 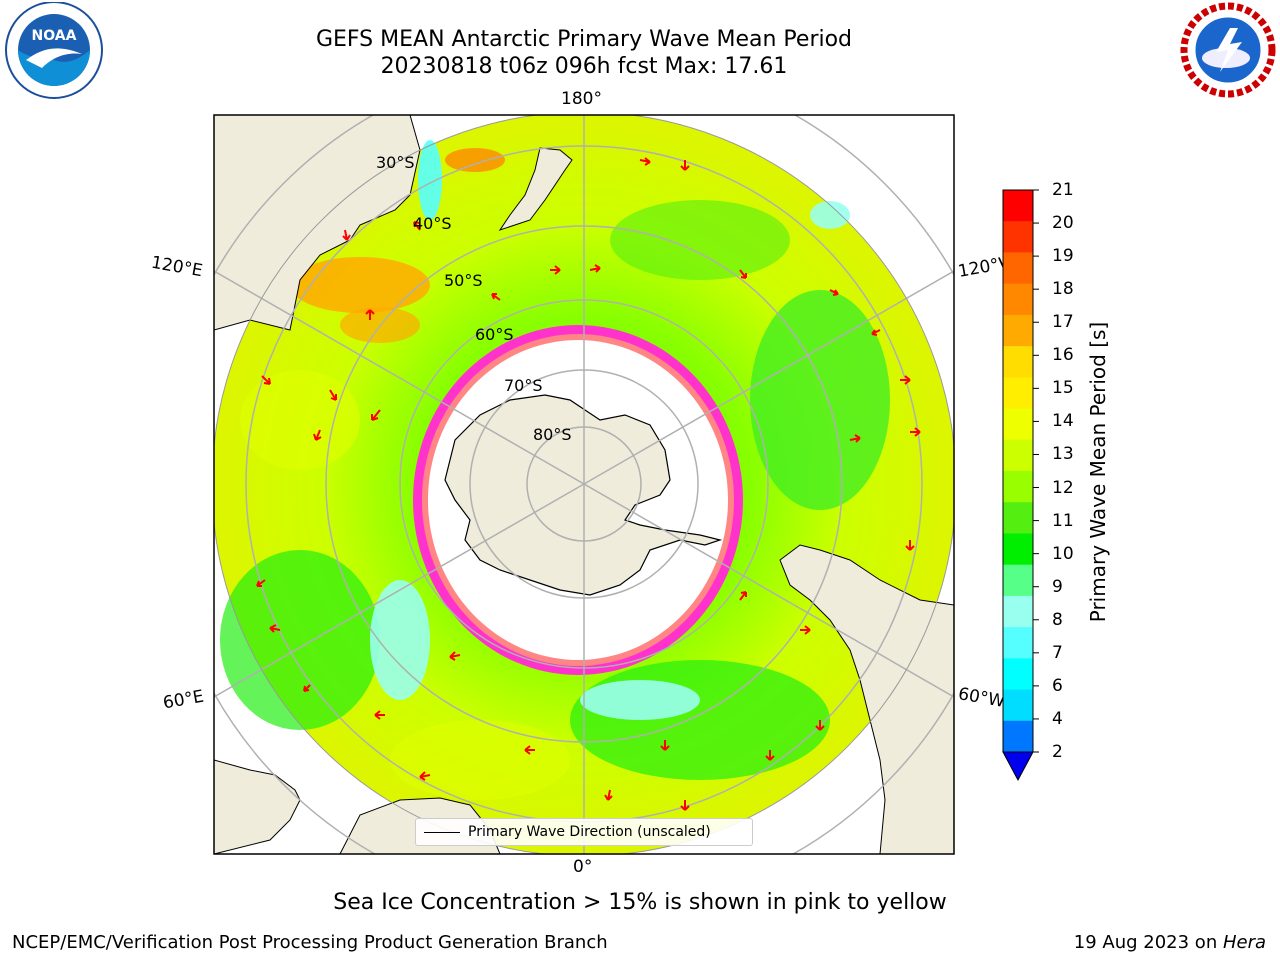 What do you see at coordinates (535, 189) in the screenshot?
I see `new-zealand-landmass` at bounding box center [535, 189].